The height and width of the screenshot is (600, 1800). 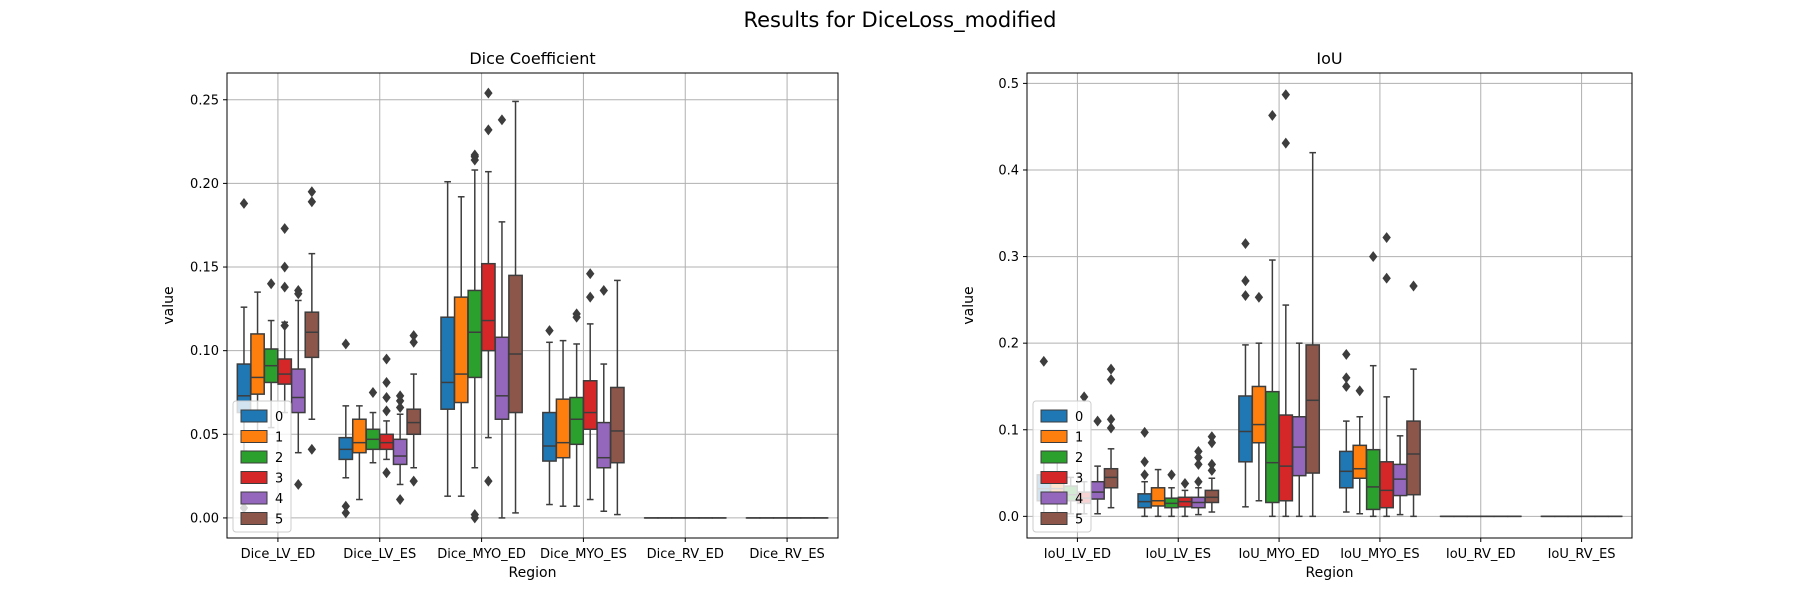 I want to click on box-series-2-Dice_LV_ES, so click(x=373, y=425).